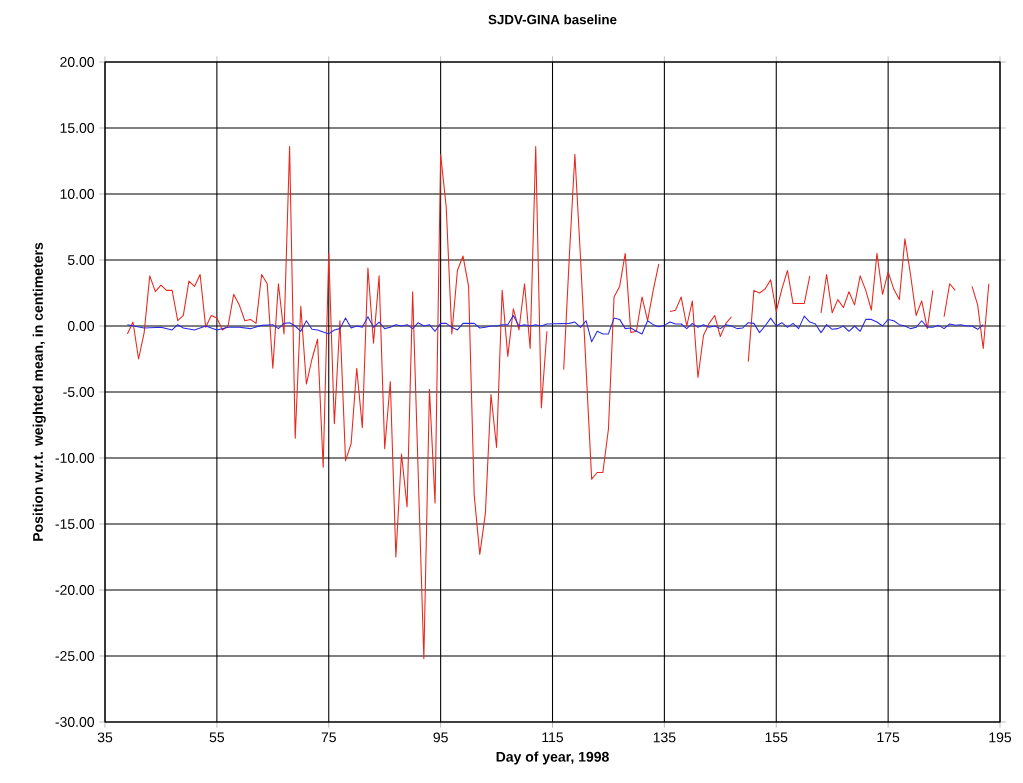 This screenshot has height=783, width=1023. What do you see at coordinates (888, 737) in the screenshot?
I see `x-tick-label: 175` at bounding box center [888, 737].